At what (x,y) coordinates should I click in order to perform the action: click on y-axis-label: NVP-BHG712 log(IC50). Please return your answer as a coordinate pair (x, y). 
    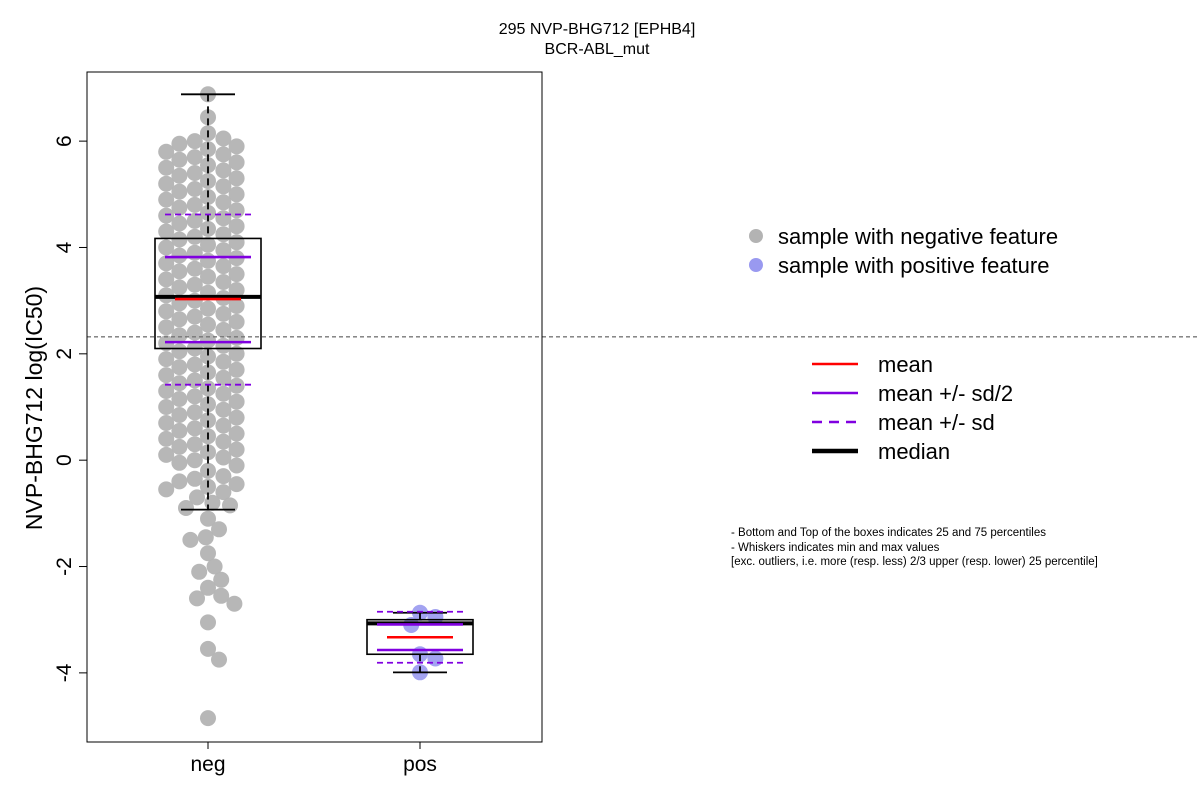
    Looking at the image, I should click on (34, 408).